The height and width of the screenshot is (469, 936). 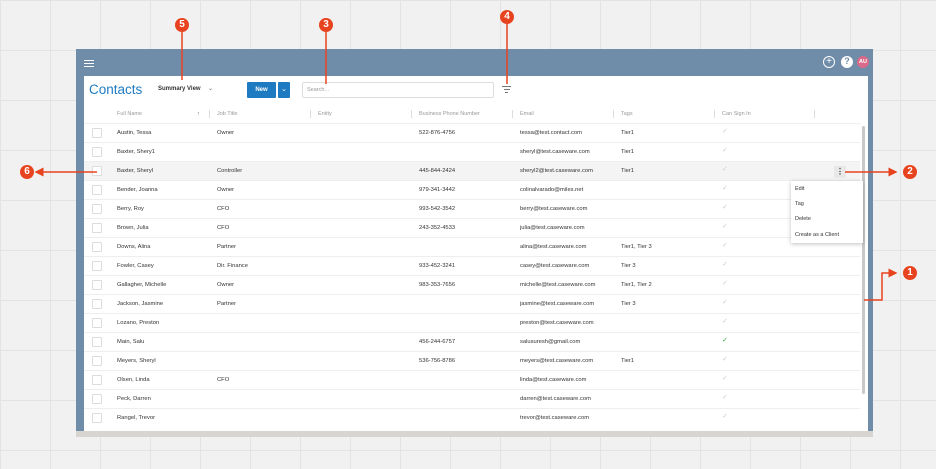 I want to click on cell-job: Owner, so click(x=226, y=285).